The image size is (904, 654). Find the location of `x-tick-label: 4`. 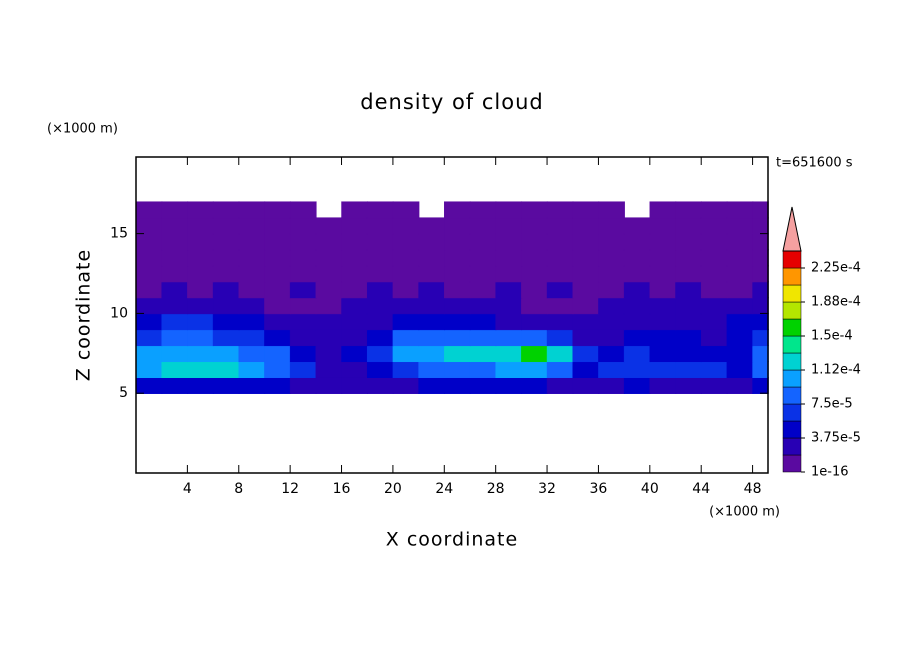

x-tick-label: 4 is located at coordinates (187, 489).